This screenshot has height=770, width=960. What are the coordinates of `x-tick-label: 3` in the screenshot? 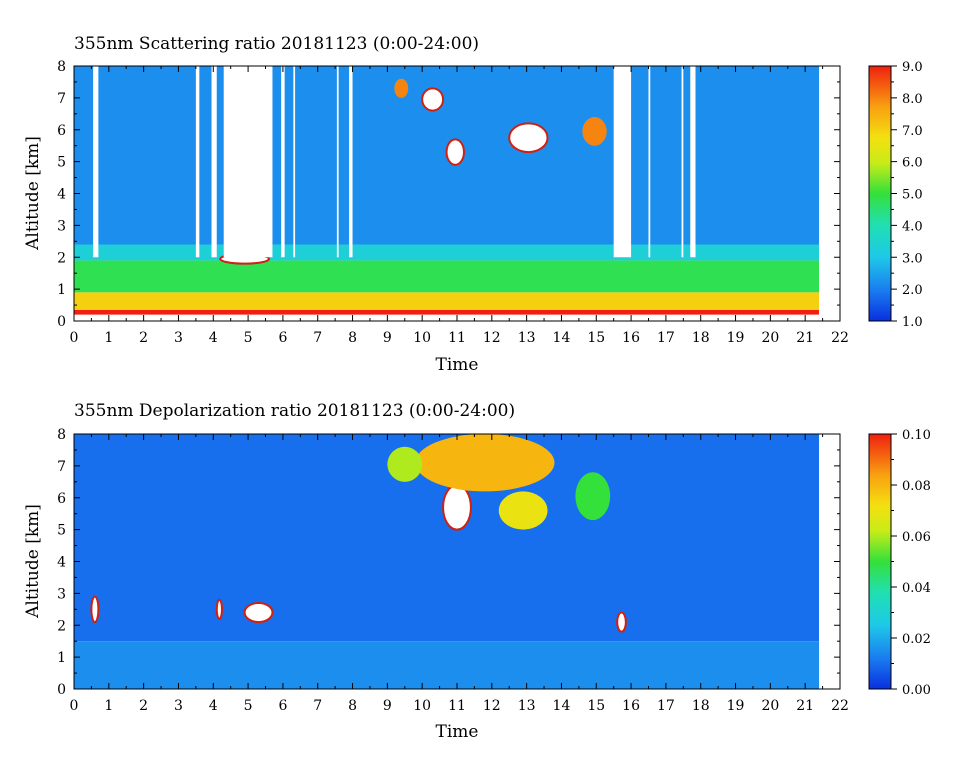 It's located at (178, 706).